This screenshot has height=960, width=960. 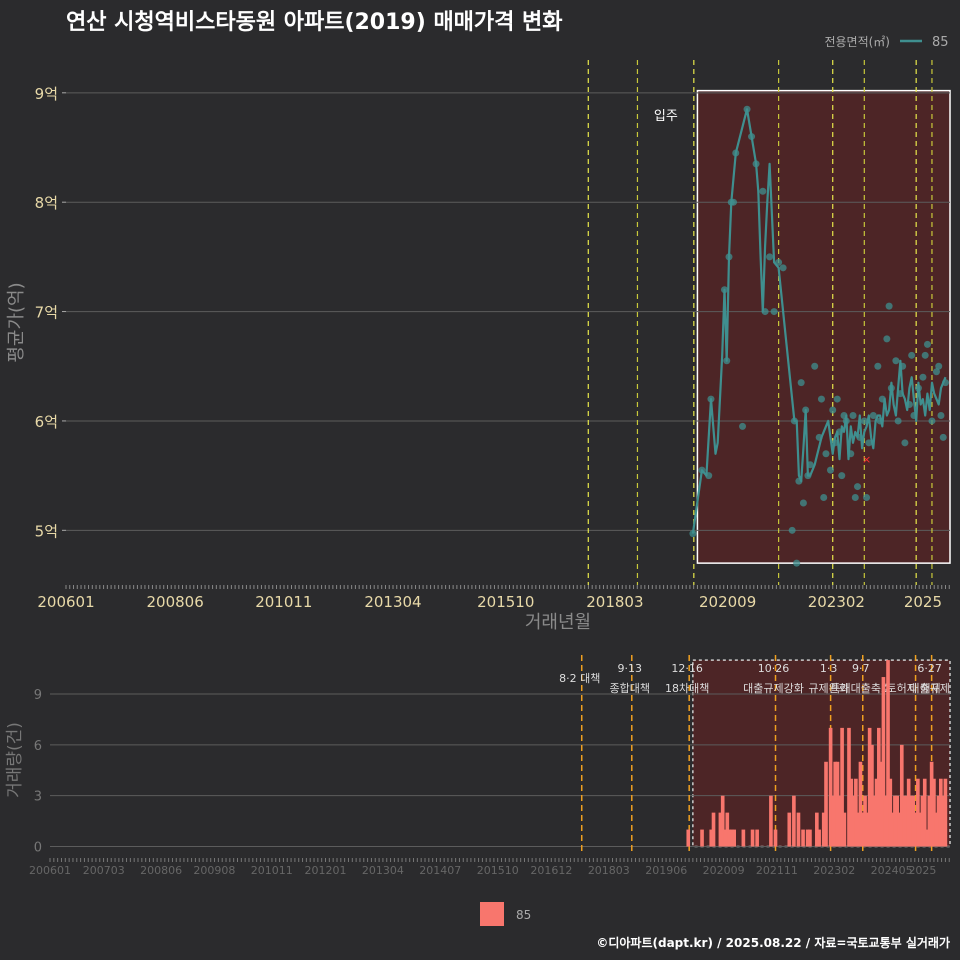 What do you see at coordinates (505, 602) in the screenshot?
I see `price-x-tick-label: 201510` at bounding box center [505, 602].